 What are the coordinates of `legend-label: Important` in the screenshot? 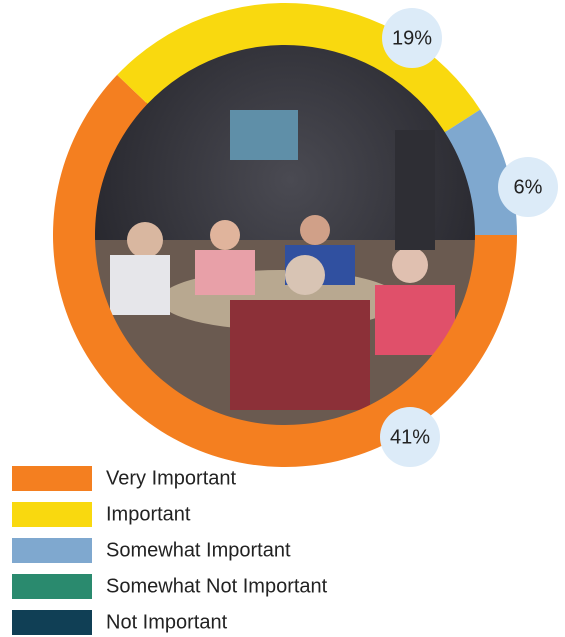 It's located at (148, 514).